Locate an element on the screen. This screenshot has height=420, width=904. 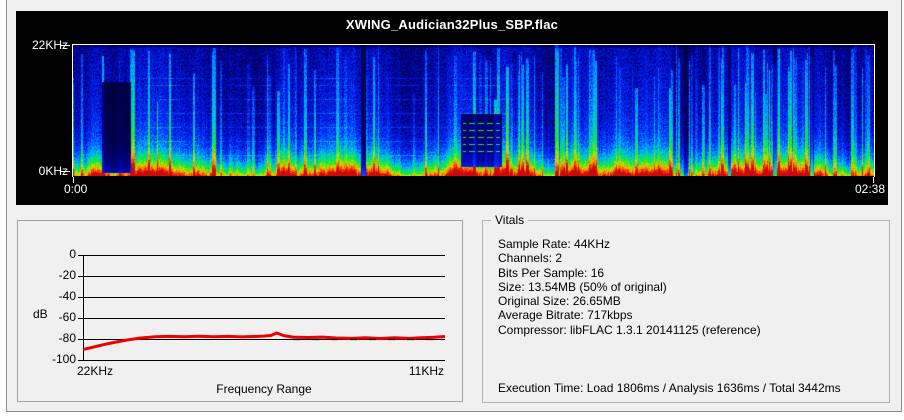
freq-axis-bottom-label: 0KHz is located at coordinates (53, 171).